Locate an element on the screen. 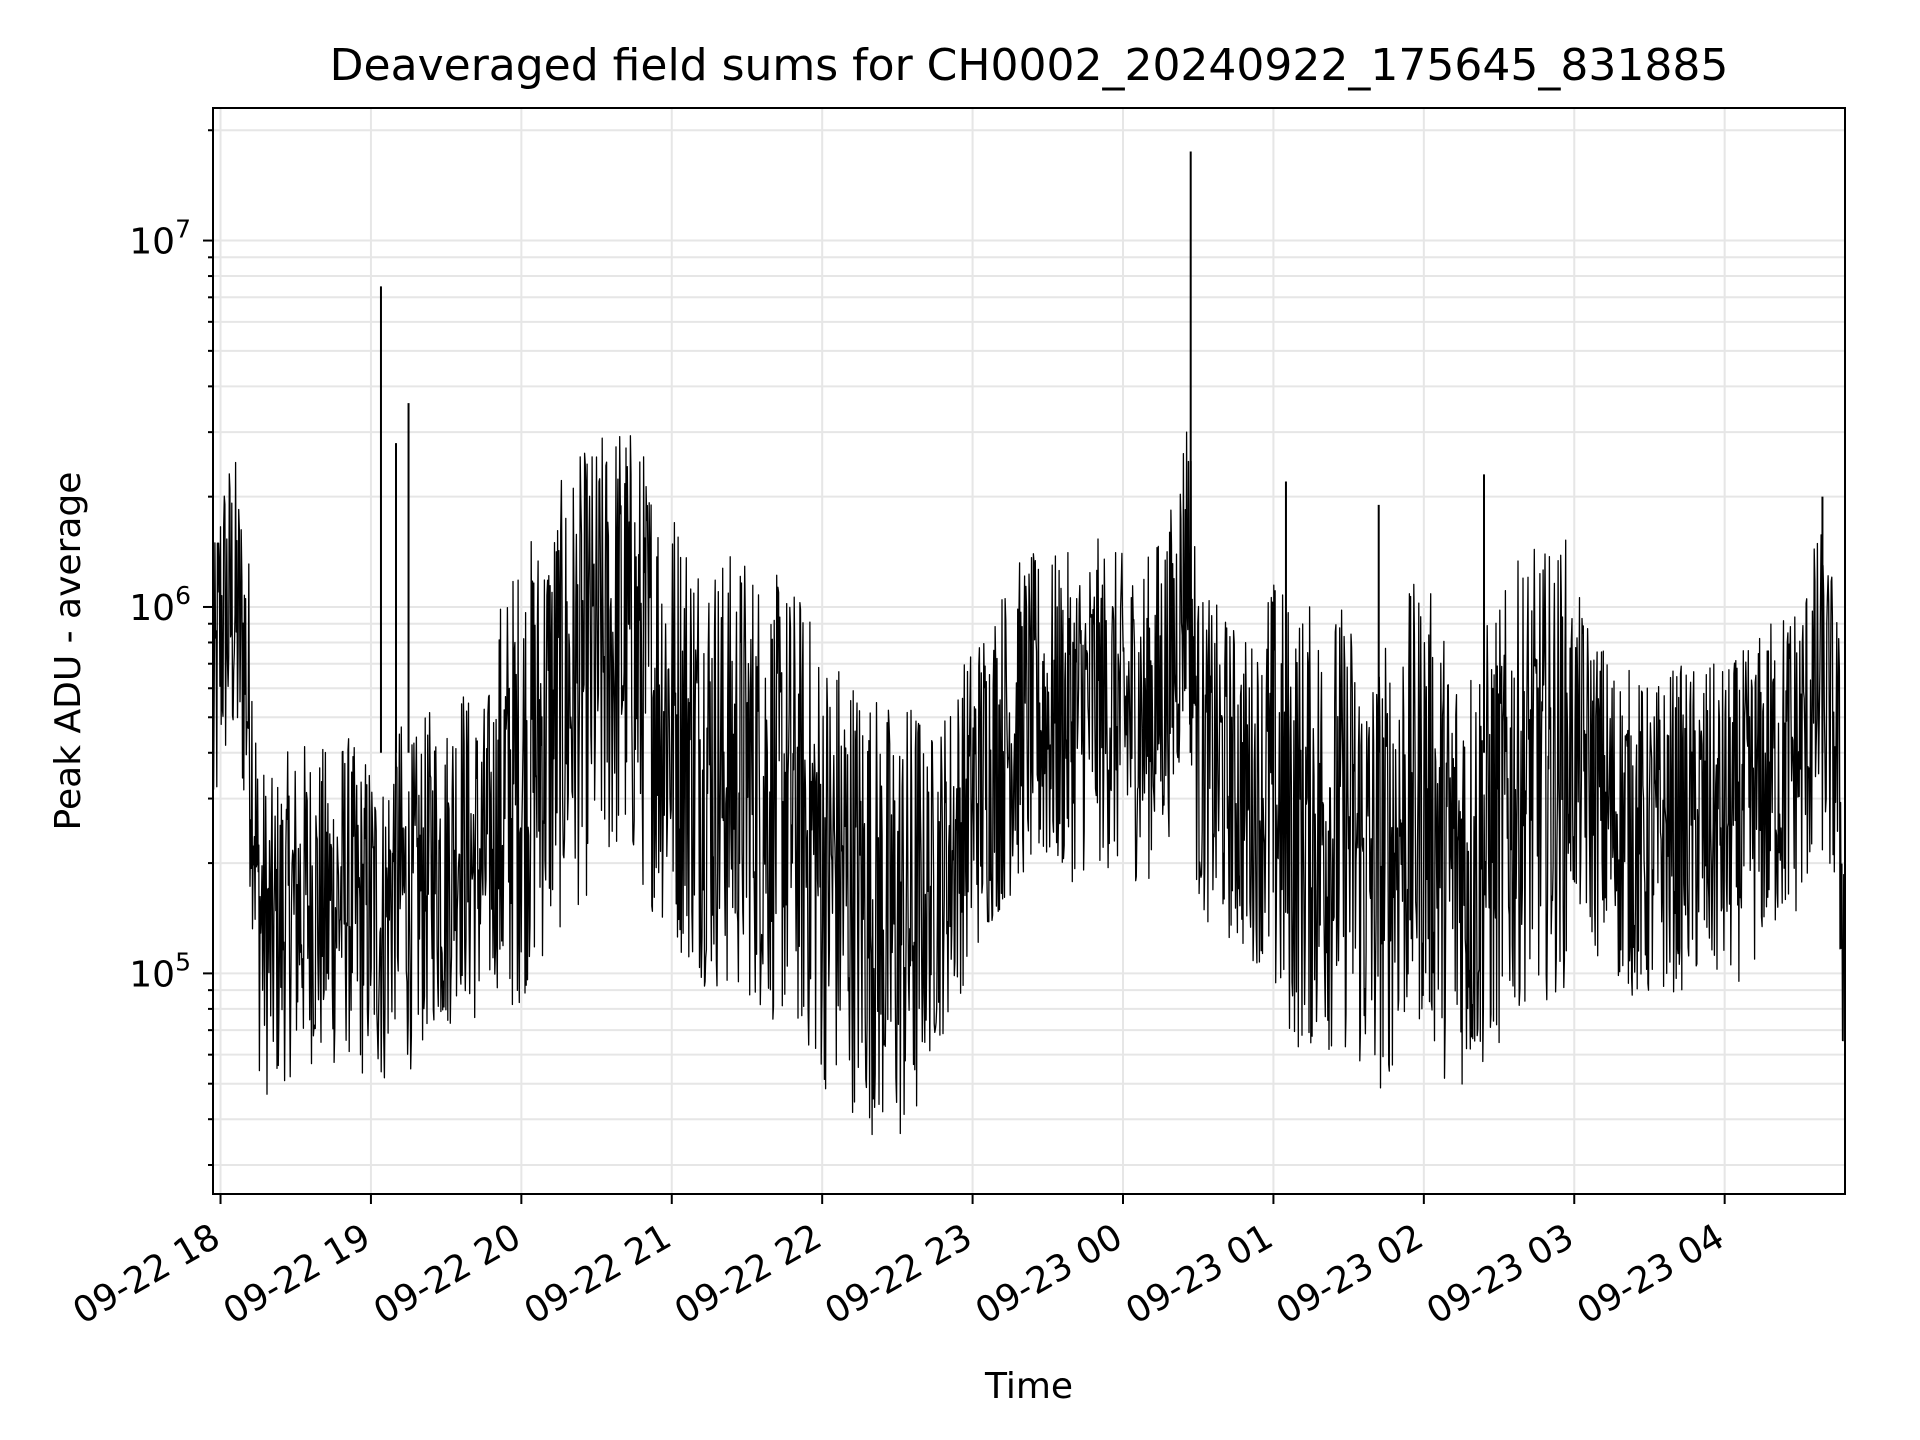  y-tick-label: 10⁶ is located at coordinates (160, 605).